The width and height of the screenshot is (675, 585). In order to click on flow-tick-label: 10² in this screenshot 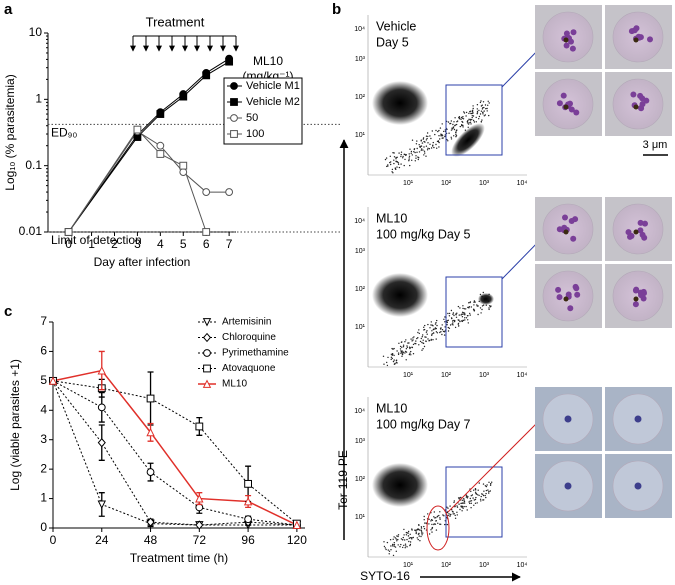, I will do `click(446, 565)`.